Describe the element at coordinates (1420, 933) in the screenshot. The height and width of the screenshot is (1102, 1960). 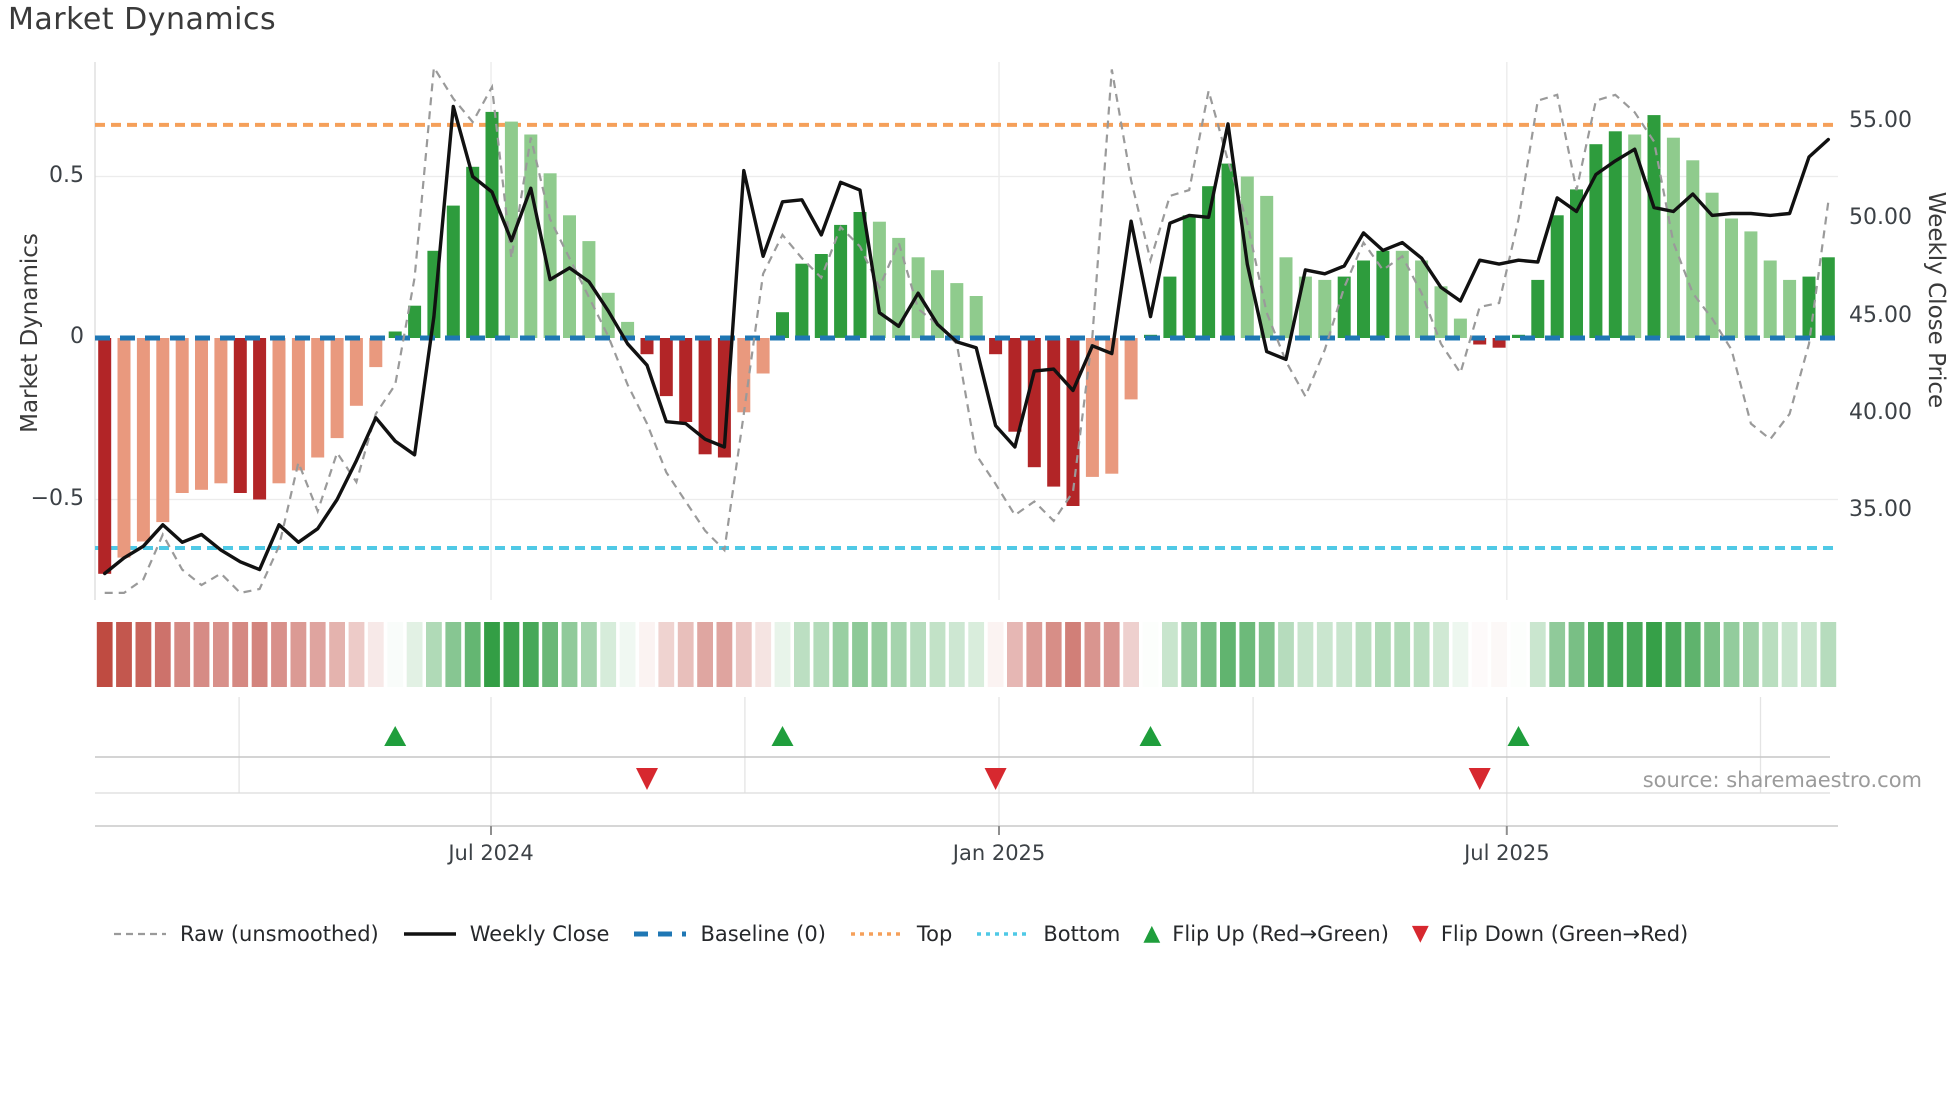
I see `triangle-down-icon: ▼` at that location.